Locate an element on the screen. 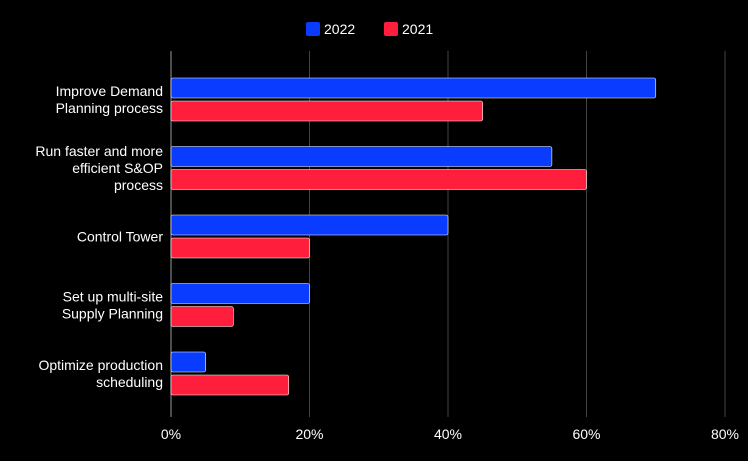 The width and height of the screenshot is (748, 461). category-label: Run faster and more efficient S&OP process is located at coordinates (99, 168).